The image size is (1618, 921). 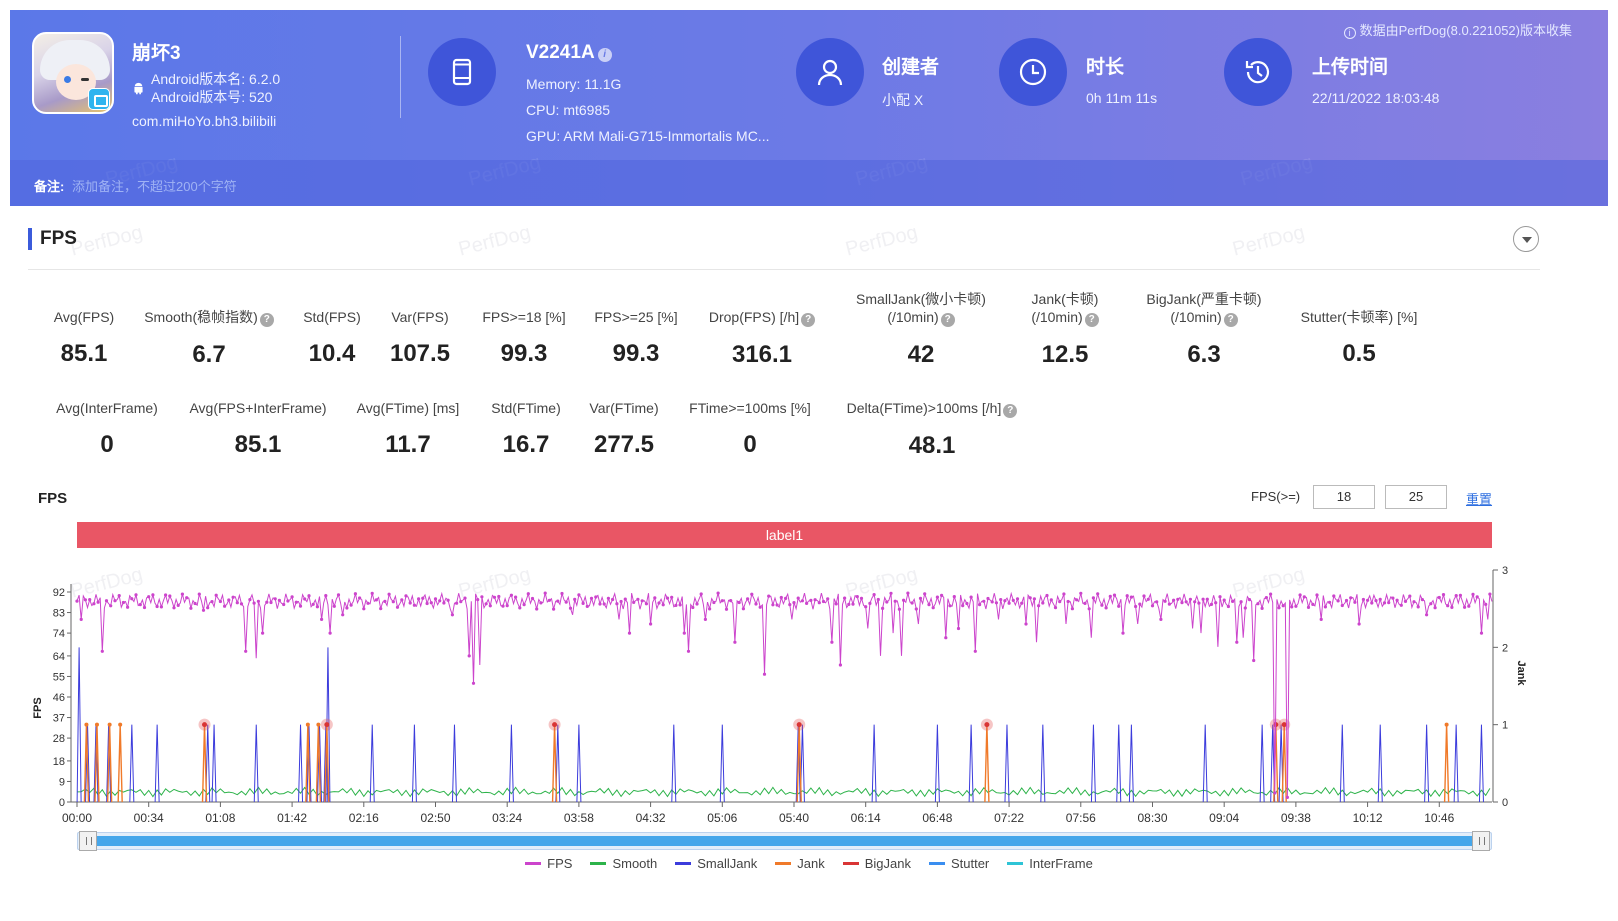 I want to click on watermark: PerfDog, so click(x=1268, y=241).